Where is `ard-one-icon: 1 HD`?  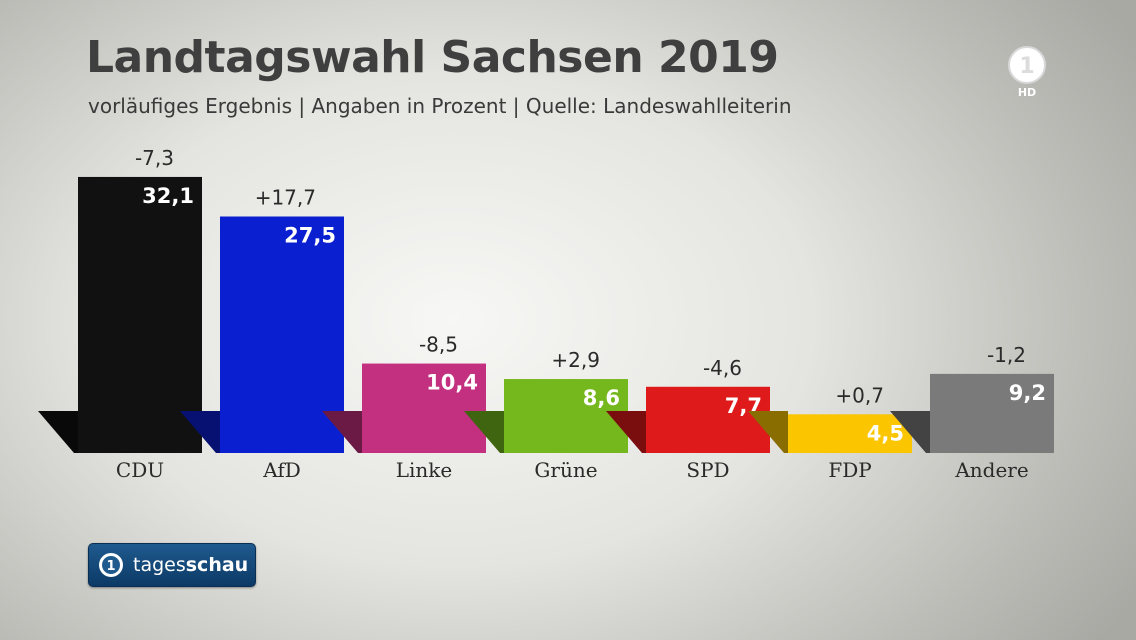 ard-one-icon: 1 HD is located at coordinates (1027, 72).